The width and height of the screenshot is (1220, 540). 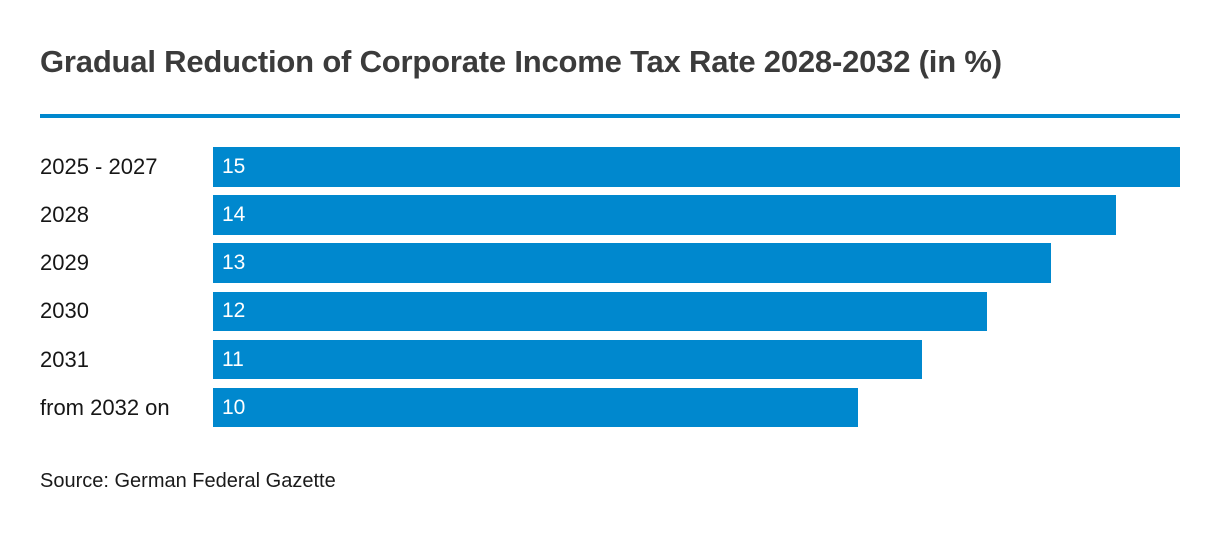 I want to click on bar-track: 15, so click(x=696, y=167).